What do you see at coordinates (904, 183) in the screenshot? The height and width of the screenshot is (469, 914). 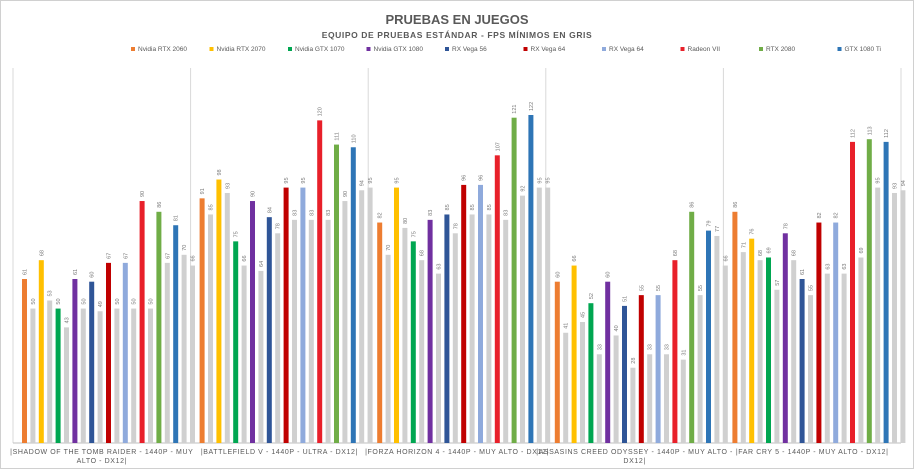 I see `data-label: 94` at bounding box center [904, 183].